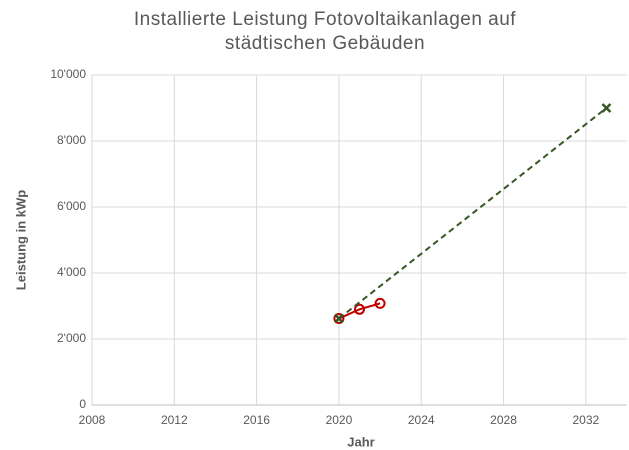 This screenshot has width=629, height=450. What do you see at coordinates (71, 140) in the screenshot?
I see `y-tick-label: 8'000` at bounding box center [71, 140].